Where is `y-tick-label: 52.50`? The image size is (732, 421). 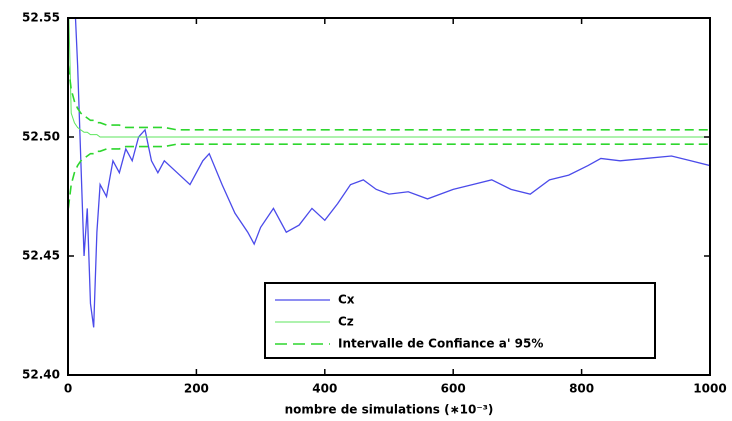 y-tick-label: 52.50 is located at coordinates (41, 137).